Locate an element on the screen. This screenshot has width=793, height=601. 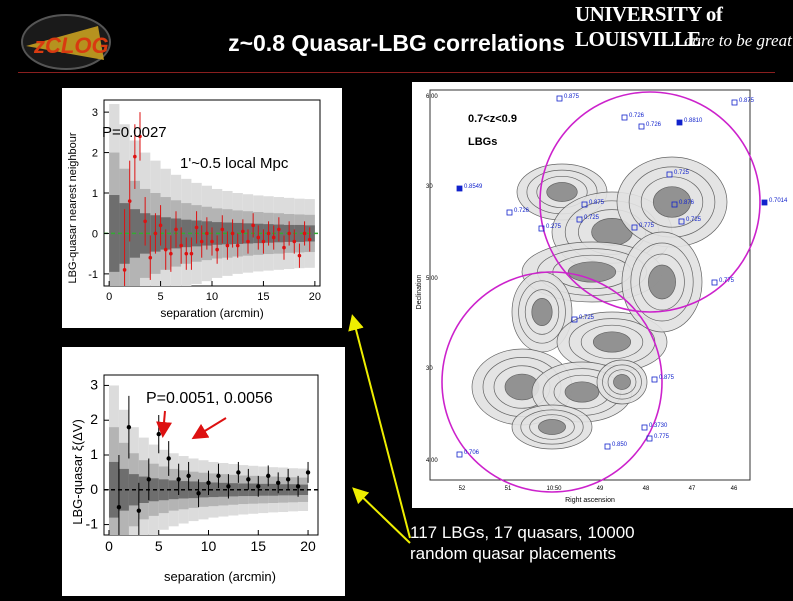
arrow-to-top-chart is located at coordinates (379, 426).